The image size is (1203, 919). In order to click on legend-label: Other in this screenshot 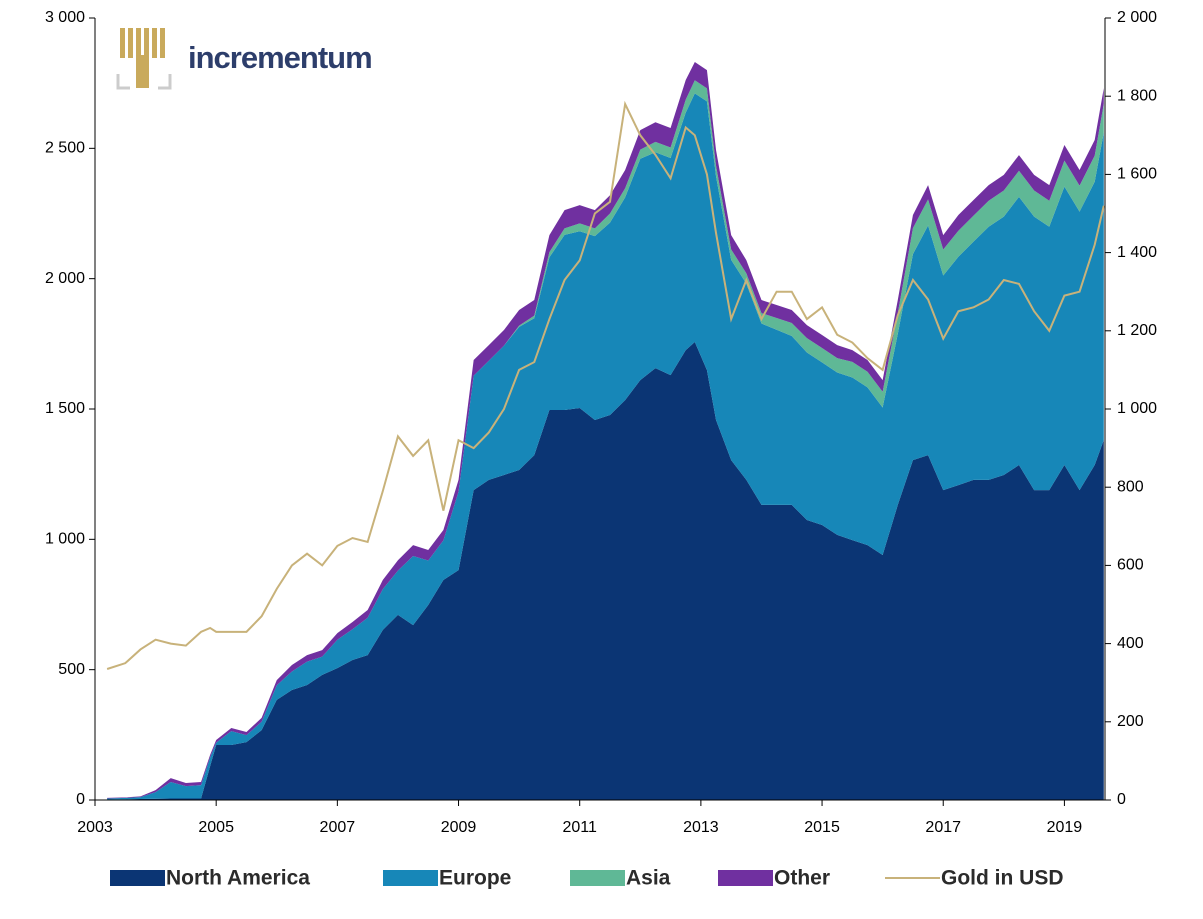, I will do `click(802, 878)`.